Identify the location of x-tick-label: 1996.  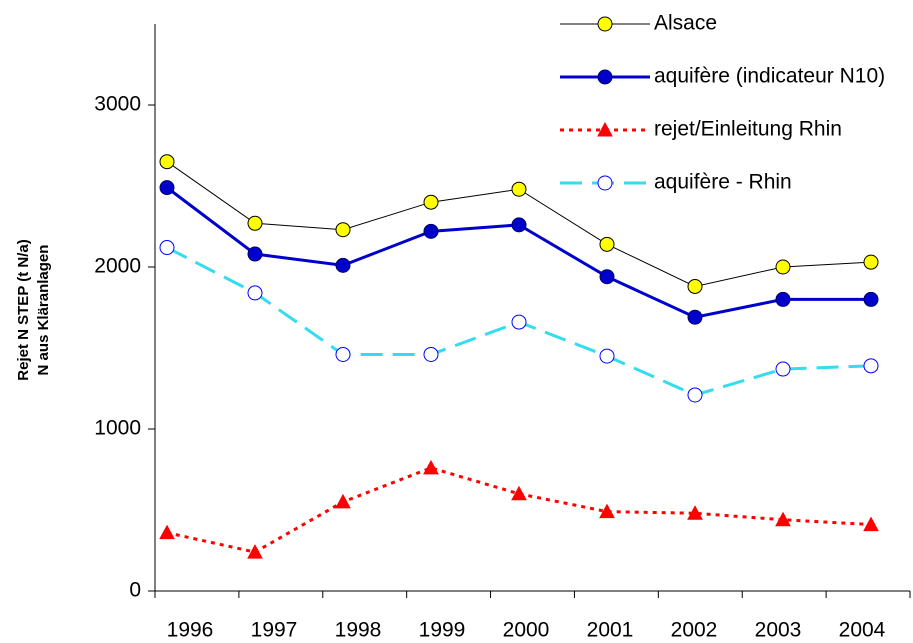
(190, 630).